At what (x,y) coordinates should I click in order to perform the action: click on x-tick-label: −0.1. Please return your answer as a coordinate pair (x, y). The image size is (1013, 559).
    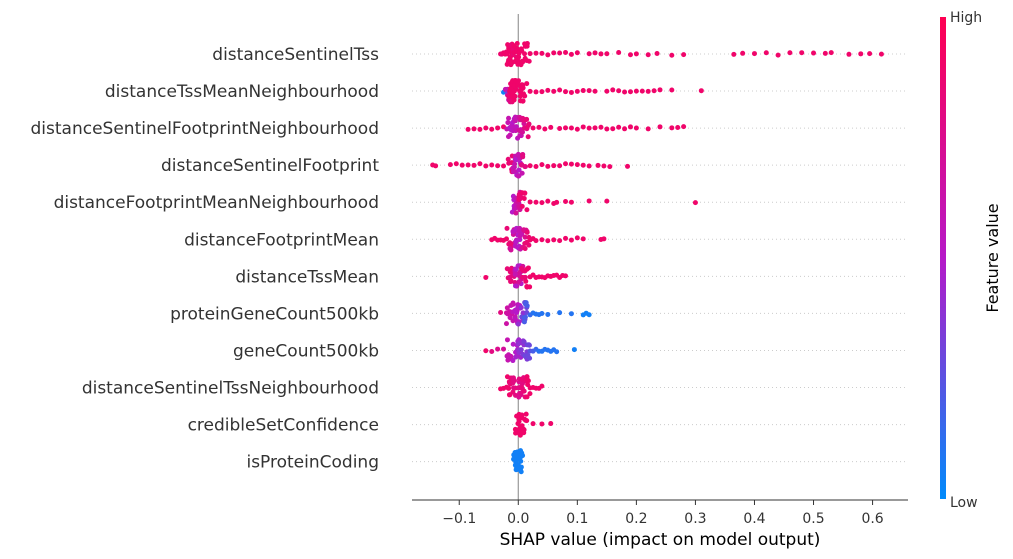
    Looking at the image, I should click on (459, 519).